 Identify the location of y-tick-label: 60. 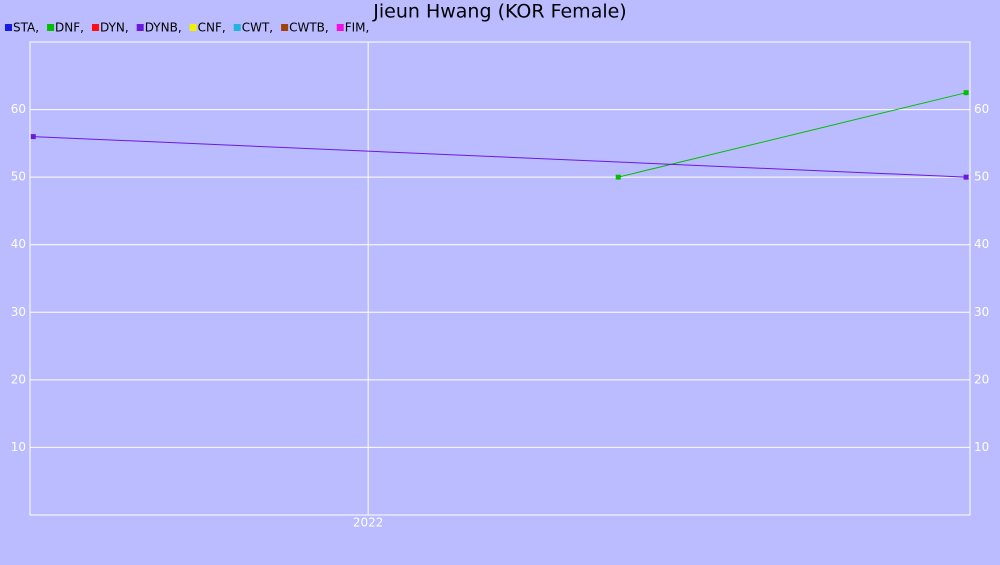
(18, 109).